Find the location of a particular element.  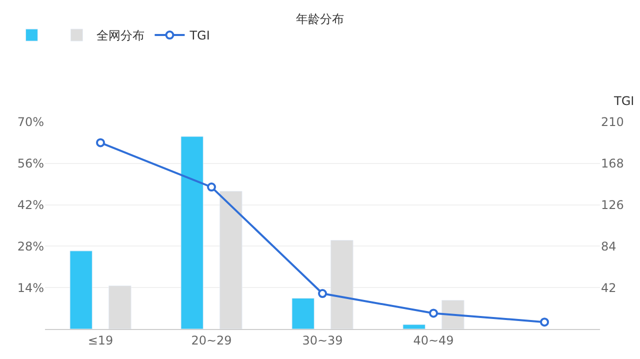

y-tick-label: 28% is located at coordinates (30, 246).